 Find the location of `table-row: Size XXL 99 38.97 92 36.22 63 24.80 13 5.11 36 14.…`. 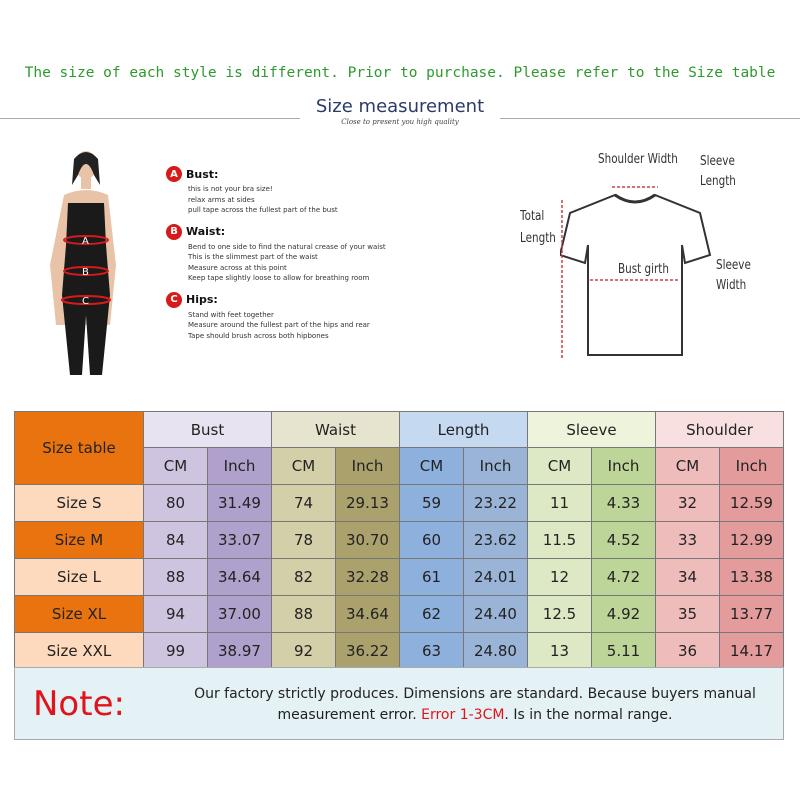

table-row: Size XXL 99 38.97 92 36.22 63 24.80 13 5.11 36 14.… is located at coordinates (399, 651).